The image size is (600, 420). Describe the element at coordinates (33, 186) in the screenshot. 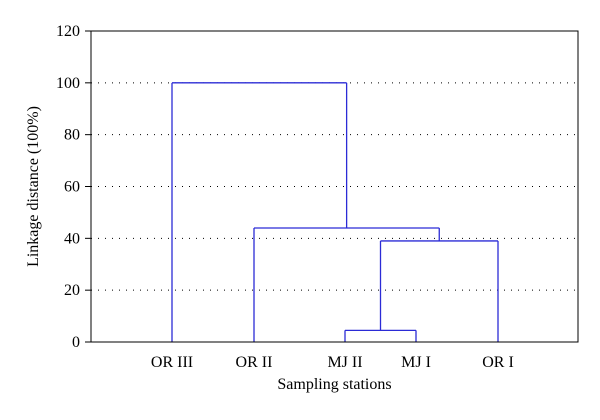

I see `y-axis-title: Linkage distance (100%)` at that location.